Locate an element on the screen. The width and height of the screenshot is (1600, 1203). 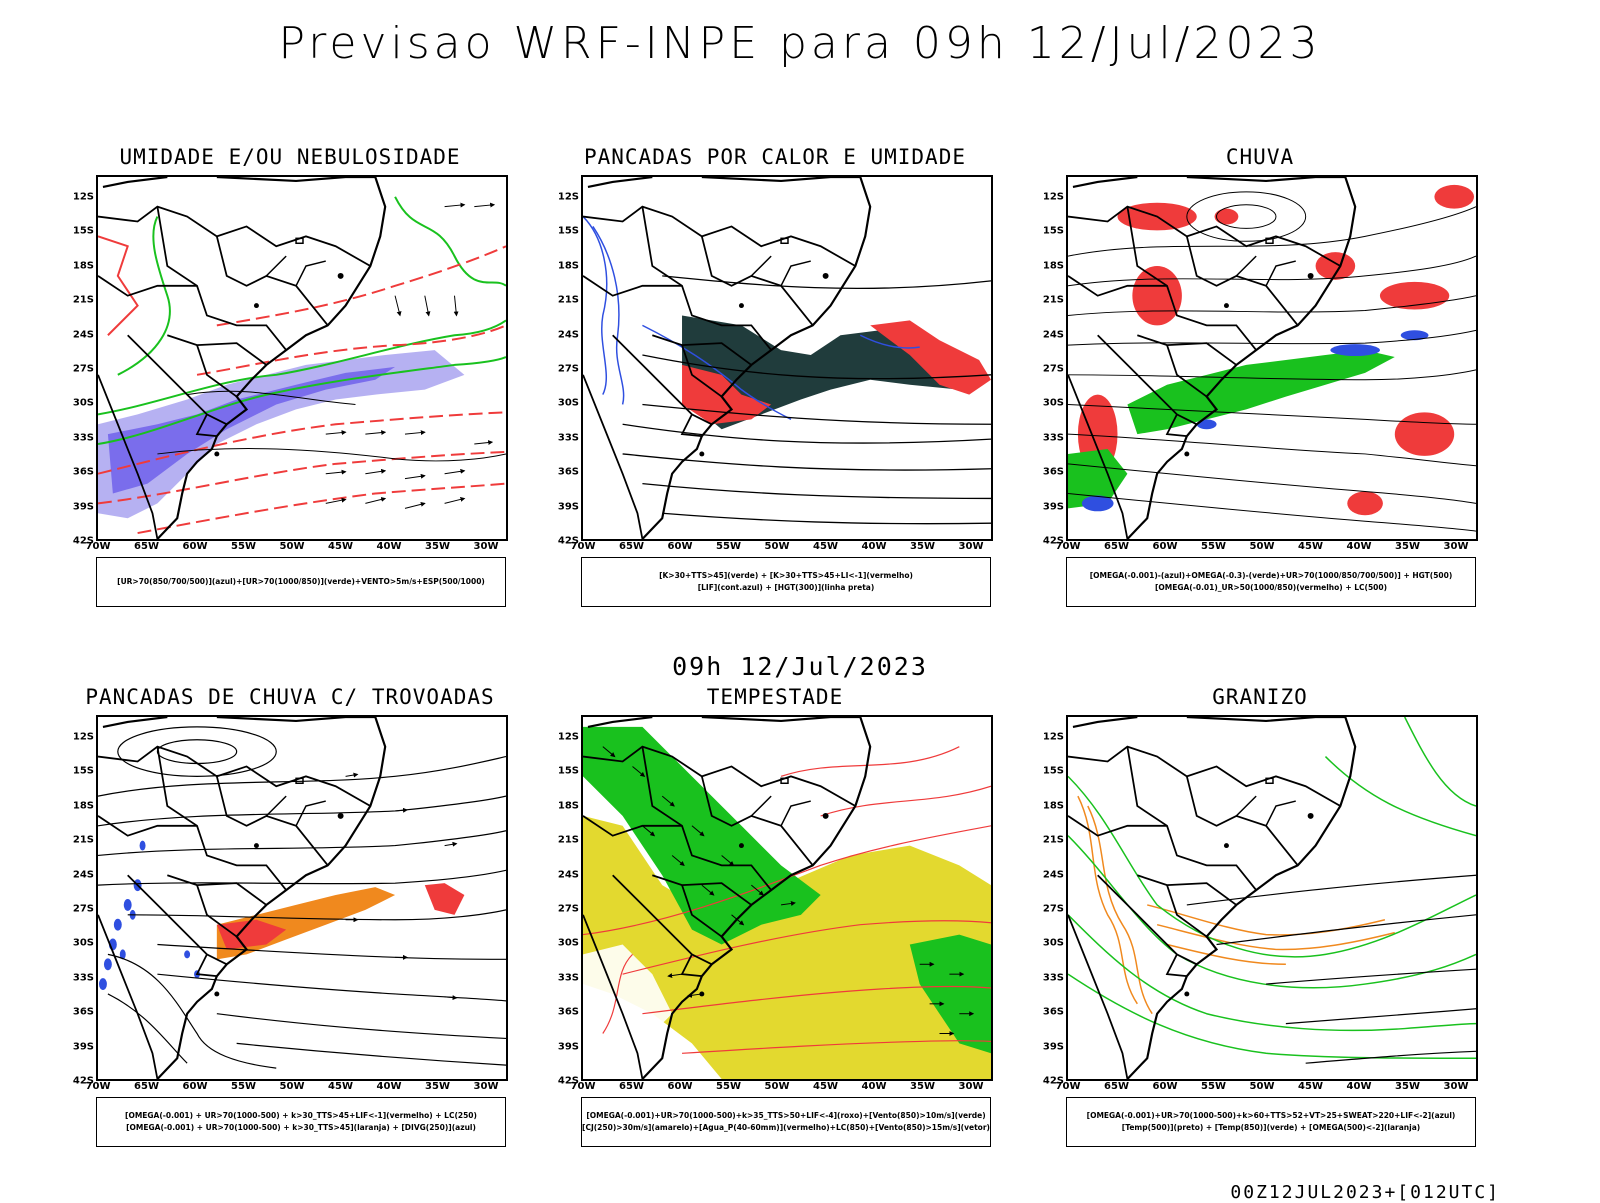
map-pancadas-calor is located at coordinates (787, 358).